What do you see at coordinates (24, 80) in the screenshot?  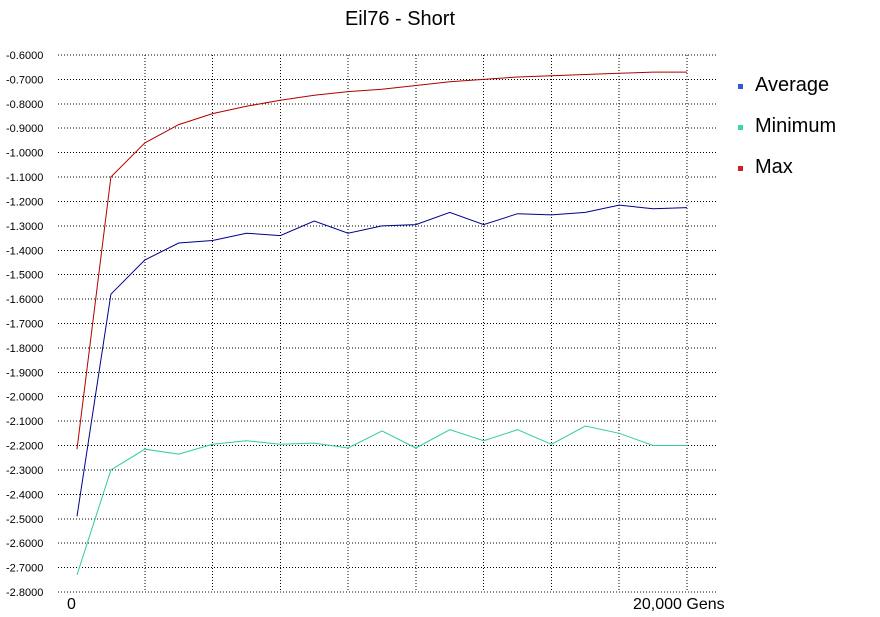 I see `y-tick-label: -0.7000` at bounding box center [24, 80].